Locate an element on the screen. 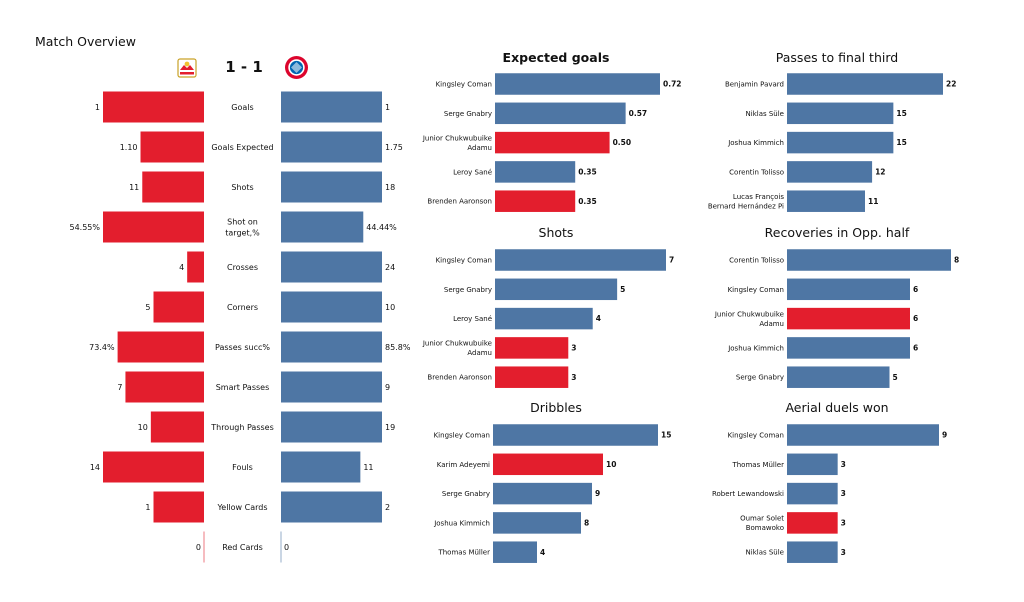 The image size is (1024, 602). home-value-label: 7 is located at coordinates (119, 387).